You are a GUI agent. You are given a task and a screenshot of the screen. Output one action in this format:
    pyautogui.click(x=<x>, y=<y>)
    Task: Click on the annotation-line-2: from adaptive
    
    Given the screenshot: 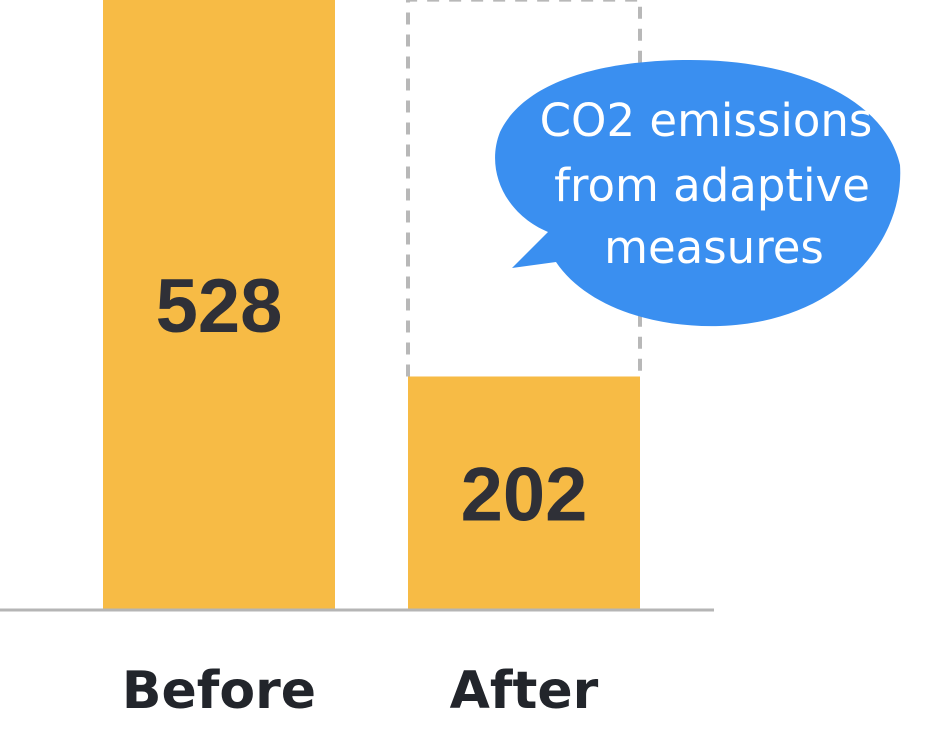 What is the action you would take?
    pyautogui.click(x=712, y=185)
    